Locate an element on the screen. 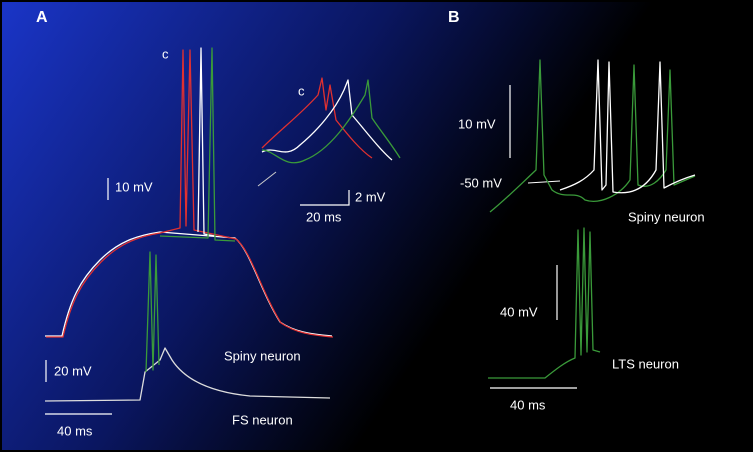 The height and width of the screenshot is (452, 753). inset-scale-mv: 2 mV is located at coordinates (370, 196).